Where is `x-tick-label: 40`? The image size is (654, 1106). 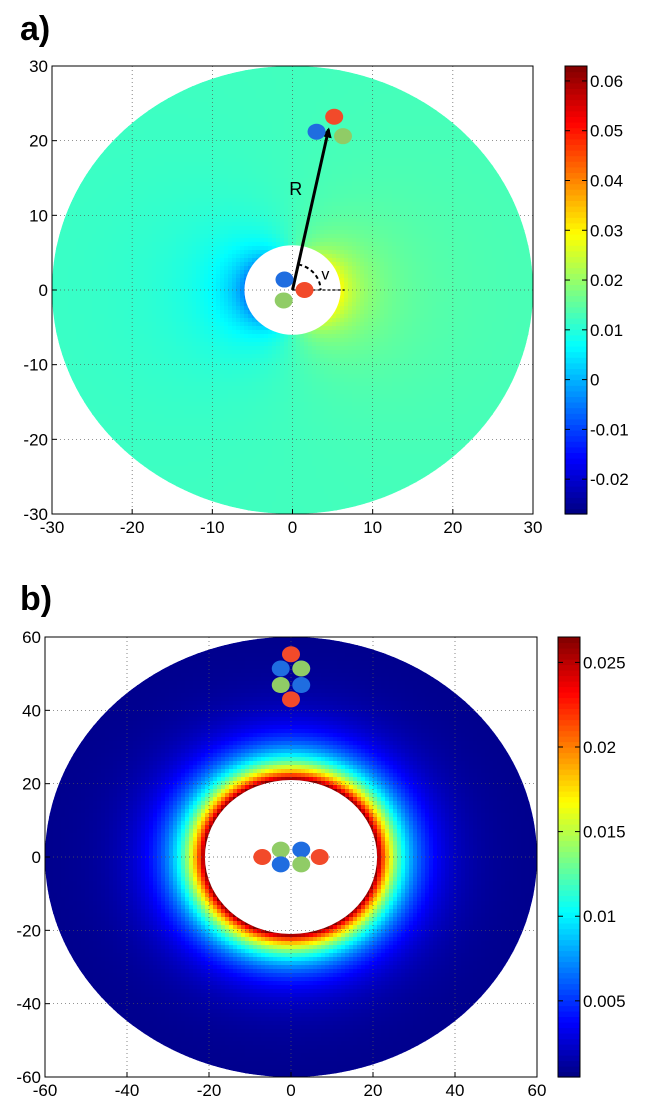
x-tick-label: 40 is located at coordinates (455, 1090).